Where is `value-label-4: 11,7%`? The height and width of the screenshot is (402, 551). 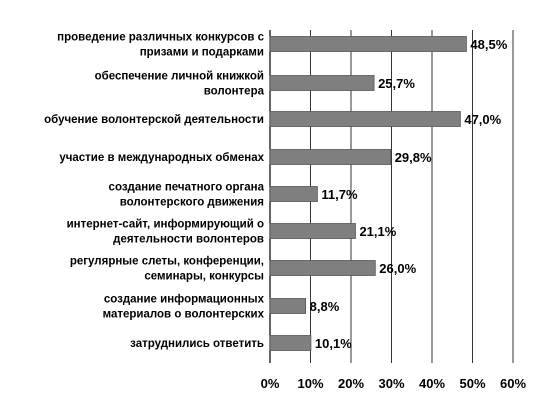 value-label-4: 11,7% is located at coordinates (339, 194).